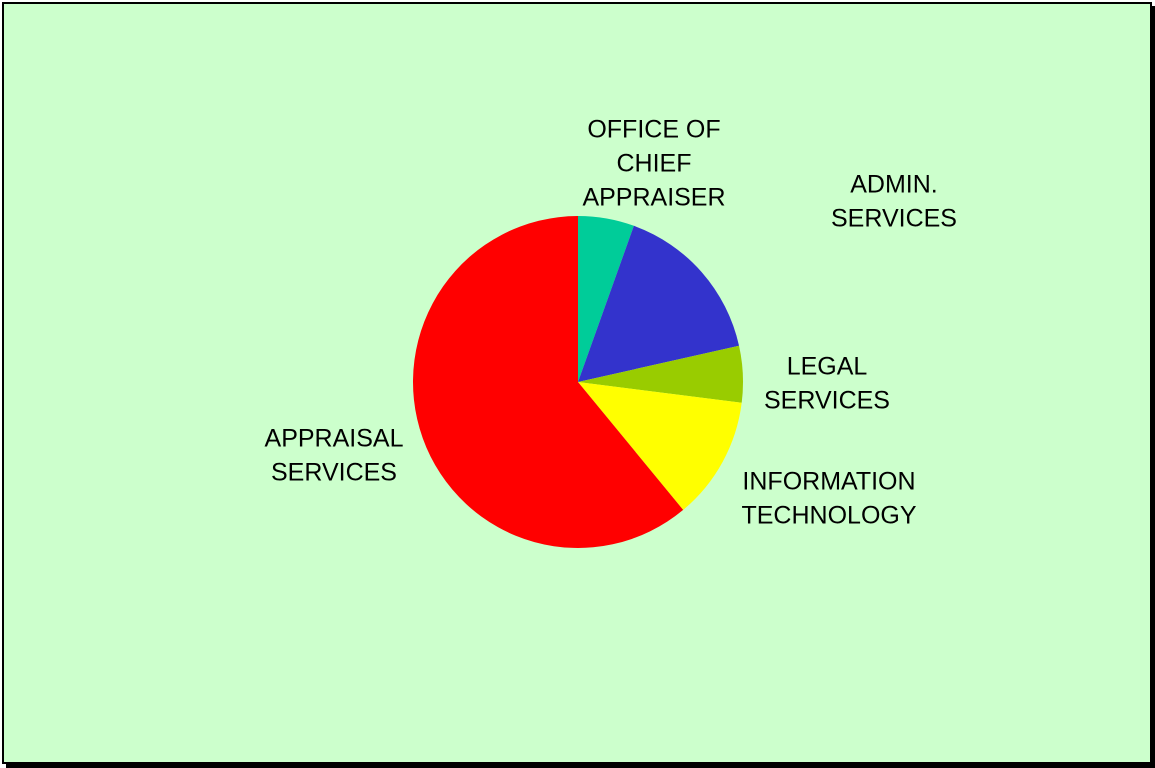 This screenshot has width=1155, height=768. What do you see at coordinates (653, 130) in the screenshot?
I see `slice-label-line: OFFICE OF` at bounding box center [653, 130].